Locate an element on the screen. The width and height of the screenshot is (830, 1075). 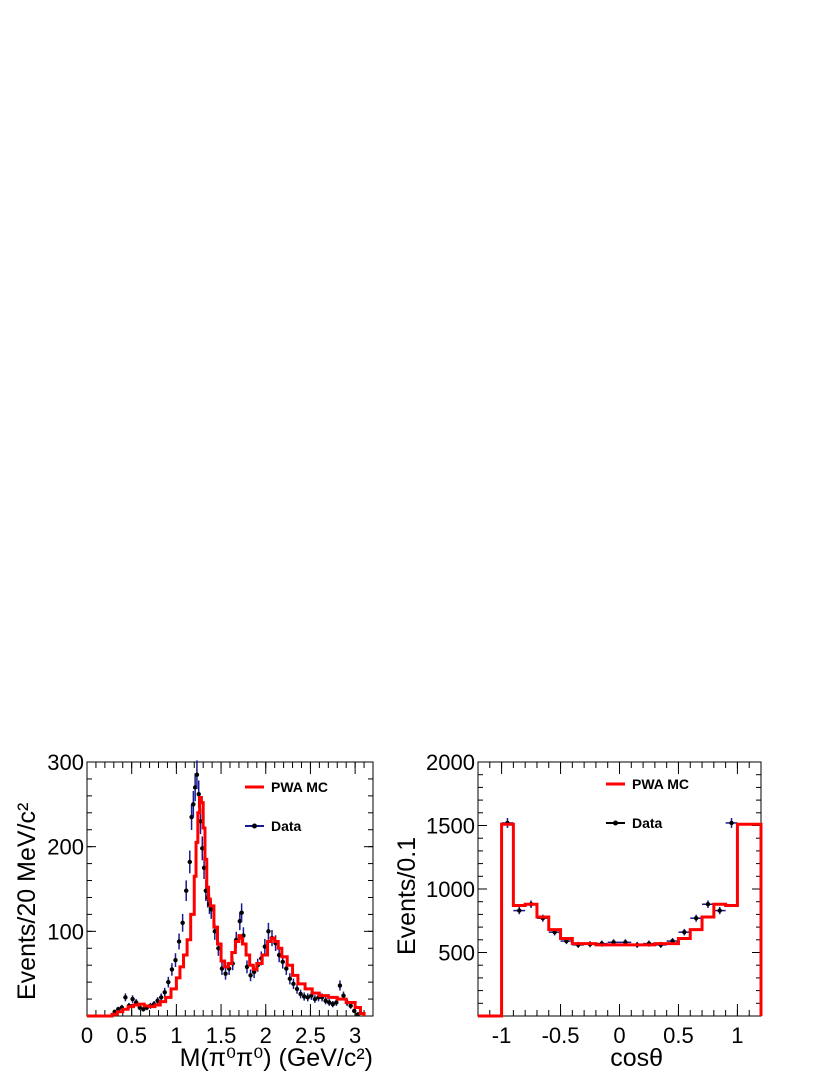
angular-legend-pwa-label: PWA MC is located at coordinates (660, 784).